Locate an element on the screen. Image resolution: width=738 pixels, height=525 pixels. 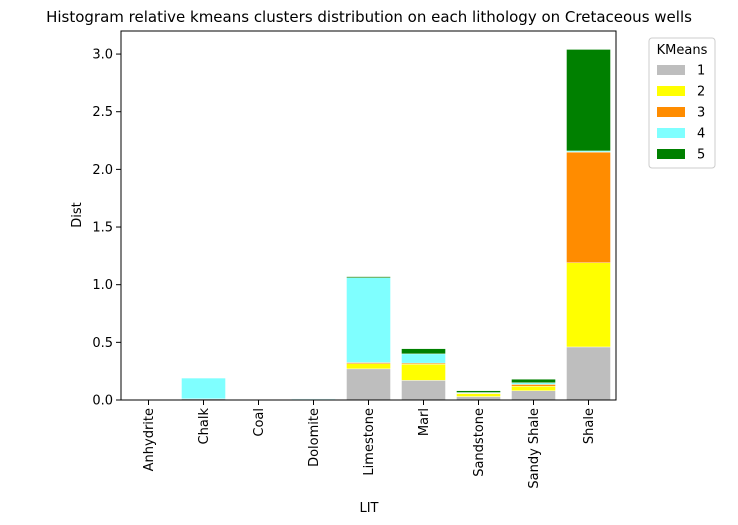
legend-label-5: 5 is located at coordinates (701, 155).